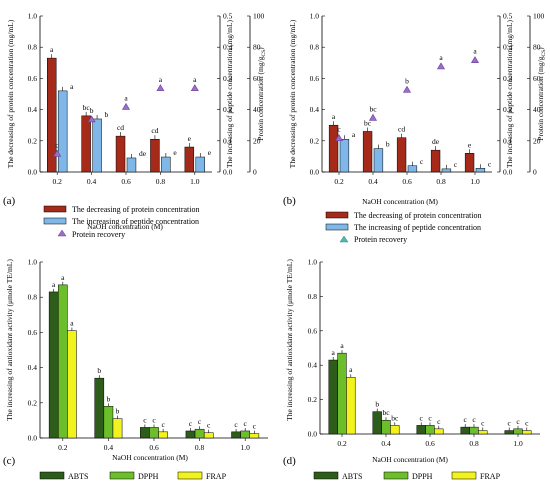 This screenshot has width=550, height=486. Describe the element at coordinates (9, 461) in the screenshot. I see `panel-c-label: (c)` at that location.